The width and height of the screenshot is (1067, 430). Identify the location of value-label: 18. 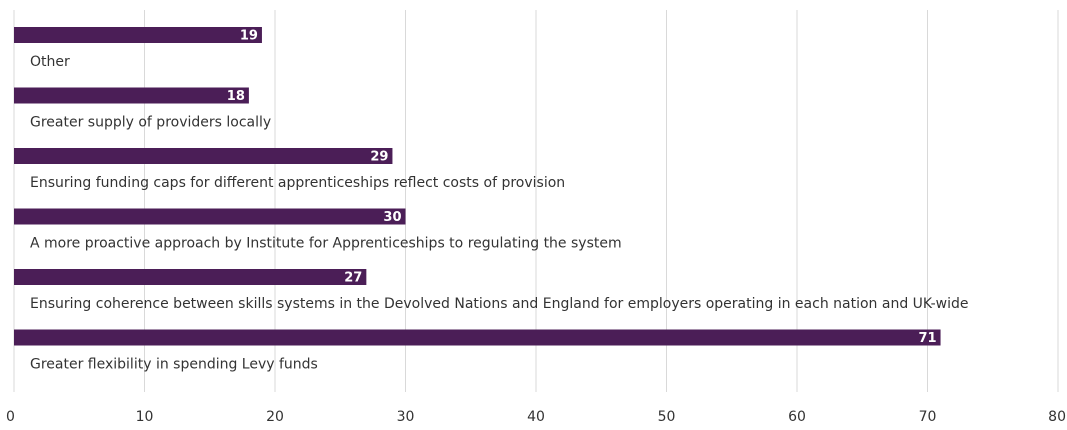
(236, 96).